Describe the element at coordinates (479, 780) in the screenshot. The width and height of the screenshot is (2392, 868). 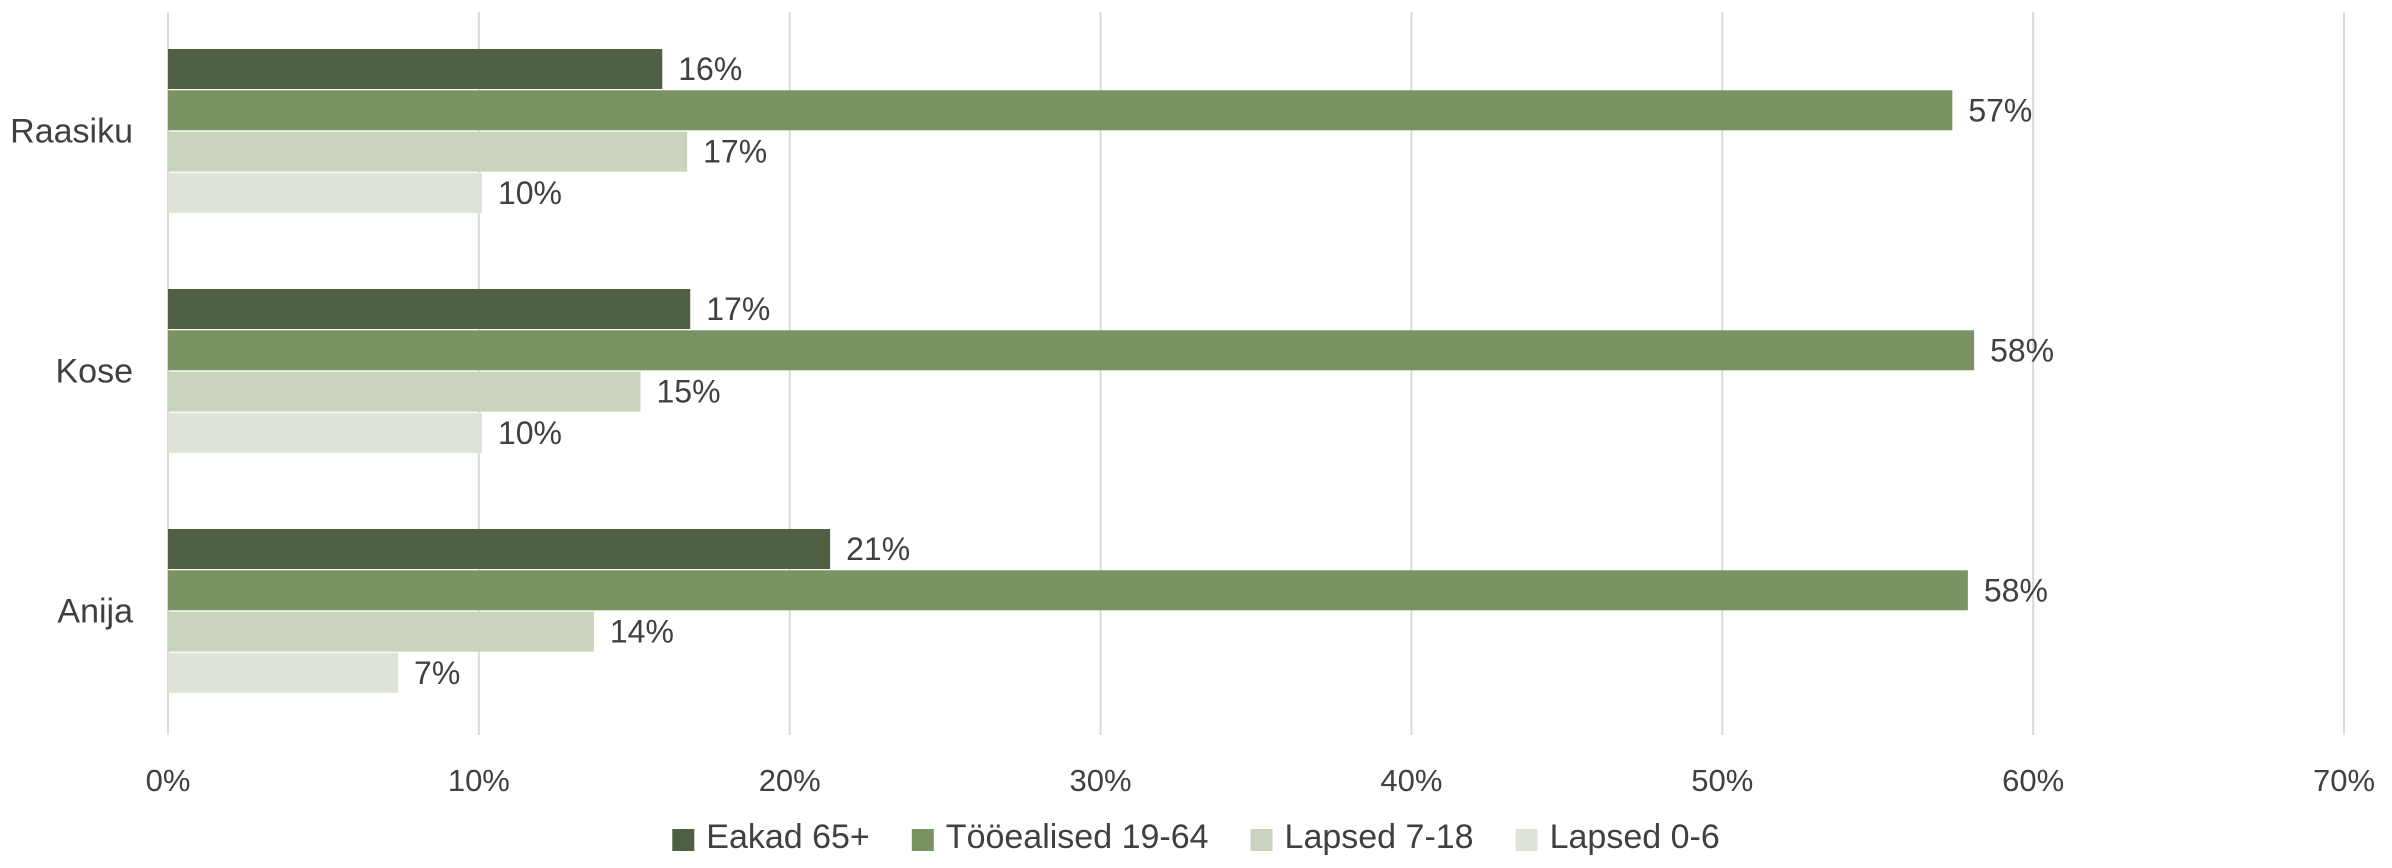
I see `x-tick-label: 10%` at that location.